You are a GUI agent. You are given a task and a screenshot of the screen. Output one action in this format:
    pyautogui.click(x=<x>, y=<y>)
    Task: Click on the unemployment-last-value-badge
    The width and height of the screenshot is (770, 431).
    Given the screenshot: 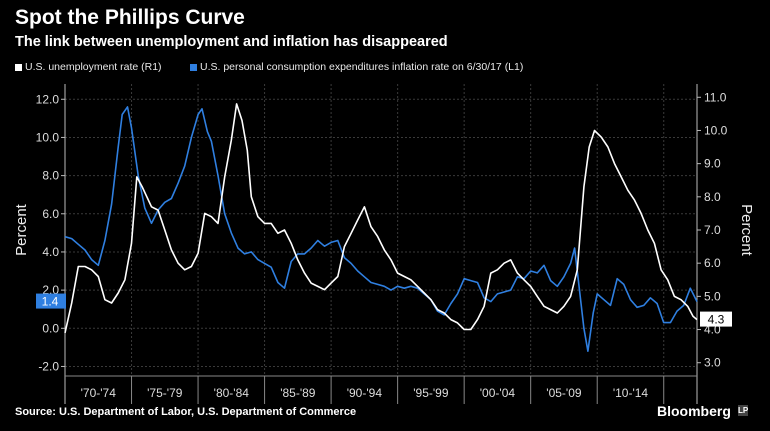 What is the action you would take?
    pyautogui.click(x=716, y=319)
    